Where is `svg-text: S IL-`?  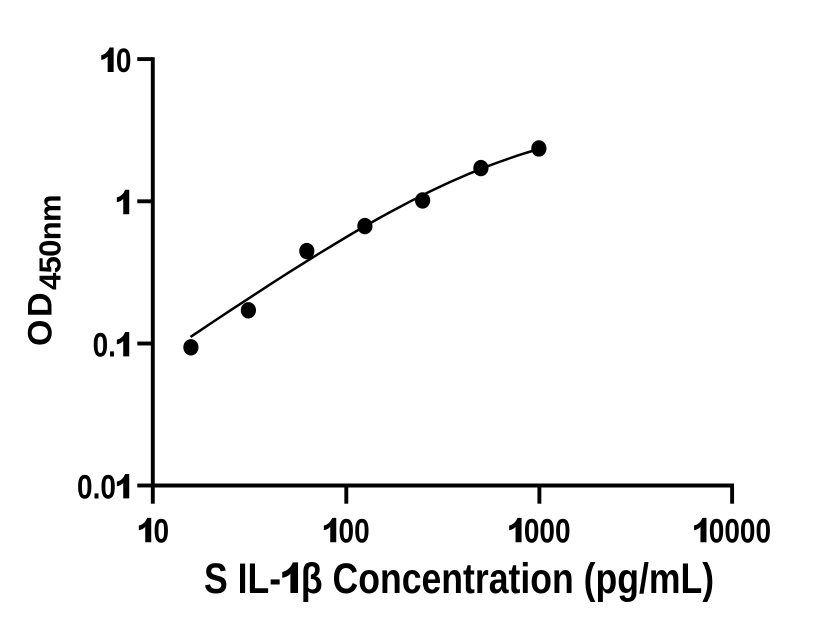
svg-text: S IL- is located at coordinates (242, 579).